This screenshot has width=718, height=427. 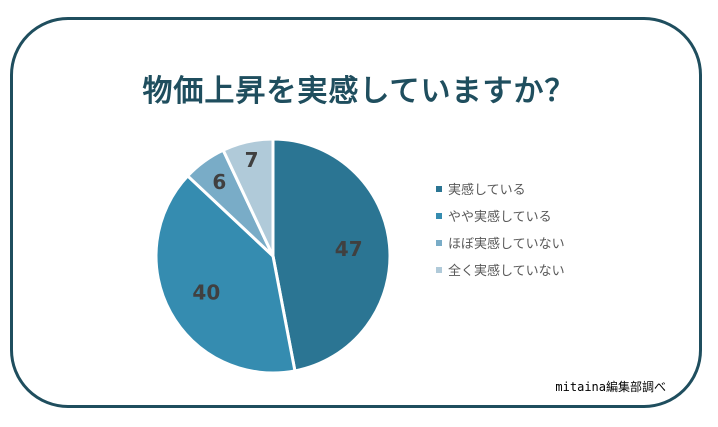 I want to click on source-note: mitaina編集部調べ, so click(x=610, y=387).